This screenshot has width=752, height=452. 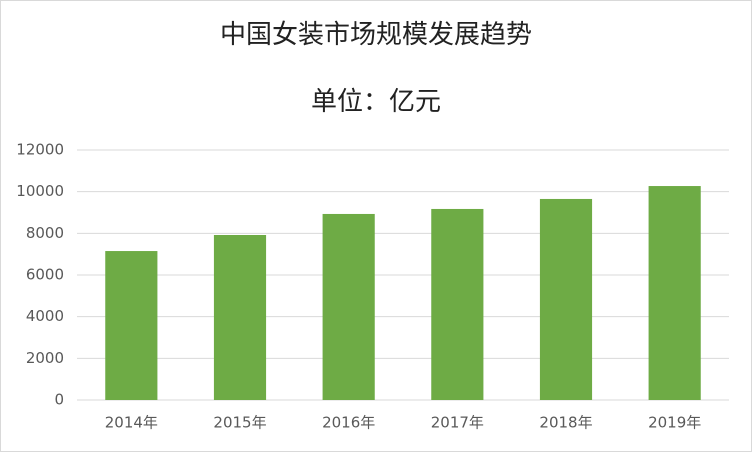 What do you see at coordinates (376, 35) in the screenshot?
I see `chart-title: 中国女装市场规模发展趋势` at bounding box center [376, 35].